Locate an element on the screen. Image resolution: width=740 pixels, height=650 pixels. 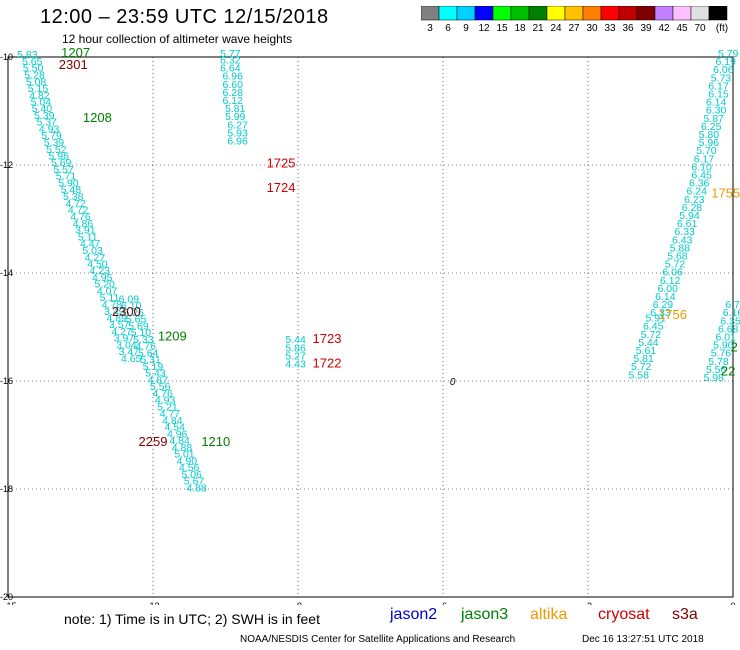
swh-value: 5.67 is located at coordinates (194, 482).